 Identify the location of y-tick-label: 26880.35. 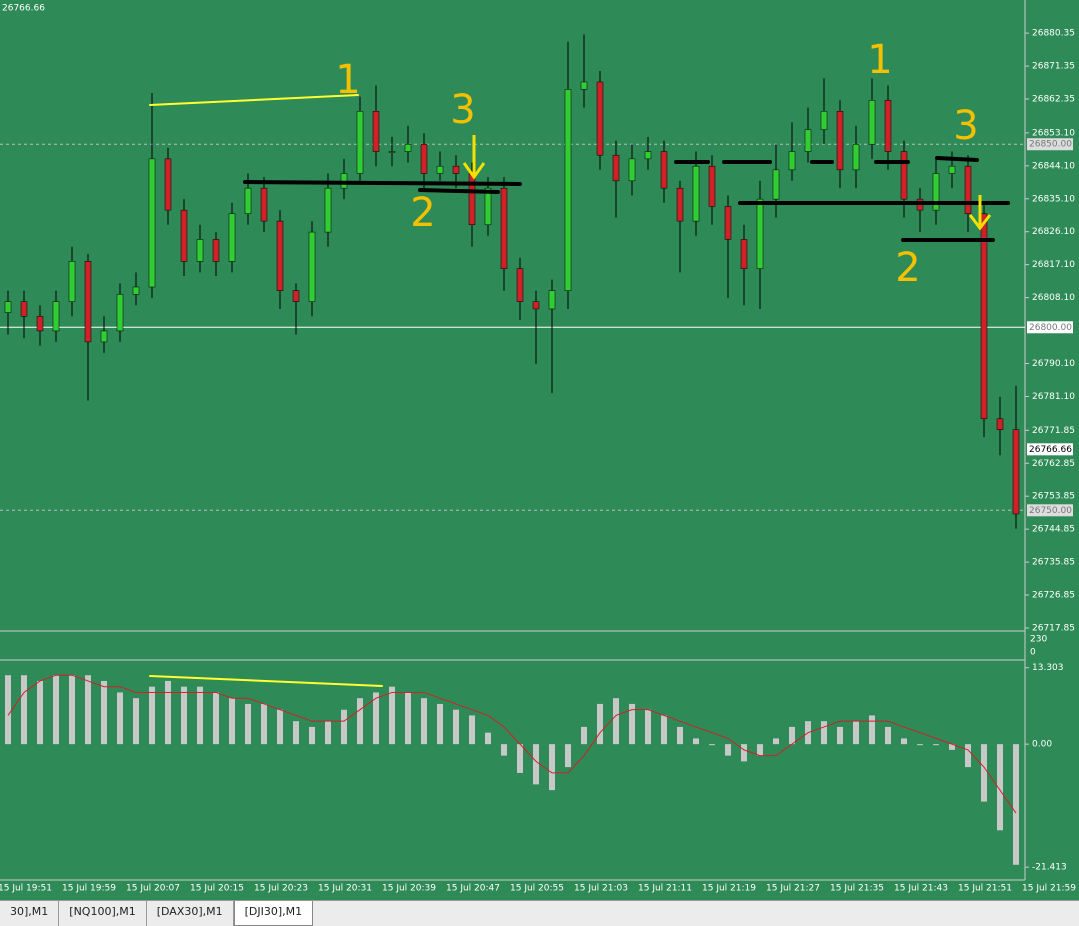
(1053, 34).